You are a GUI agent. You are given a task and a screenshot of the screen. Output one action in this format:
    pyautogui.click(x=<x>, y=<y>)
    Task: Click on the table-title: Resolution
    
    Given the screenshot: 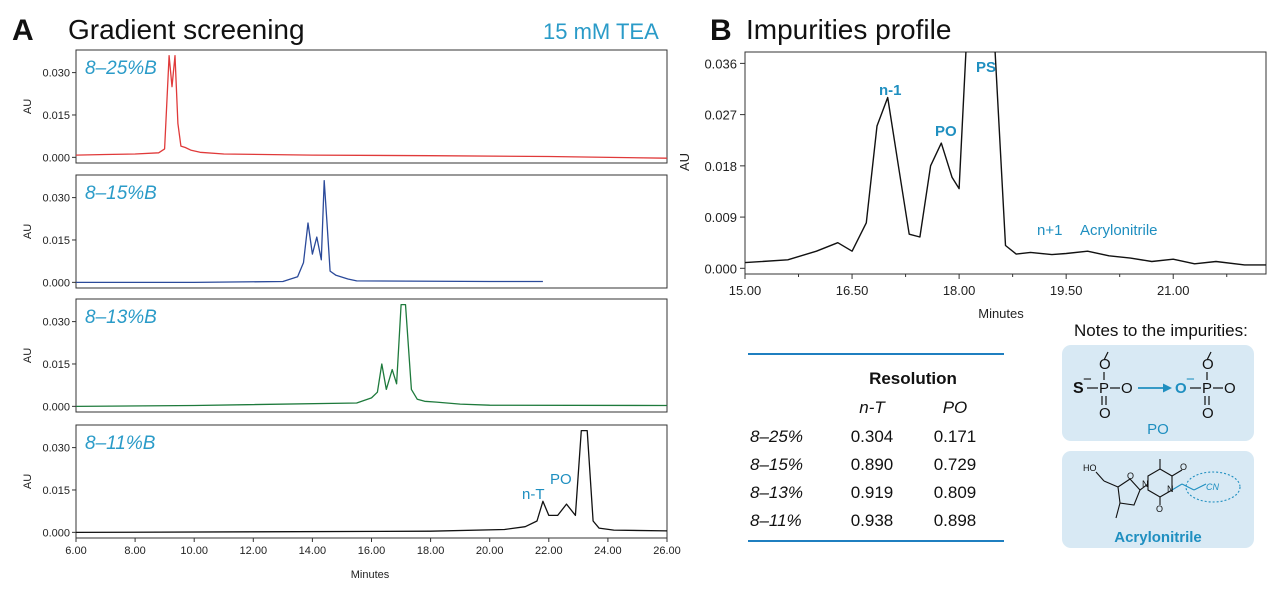 What is the action you would take?
    pyautogui.click(x=913, y=378)
    